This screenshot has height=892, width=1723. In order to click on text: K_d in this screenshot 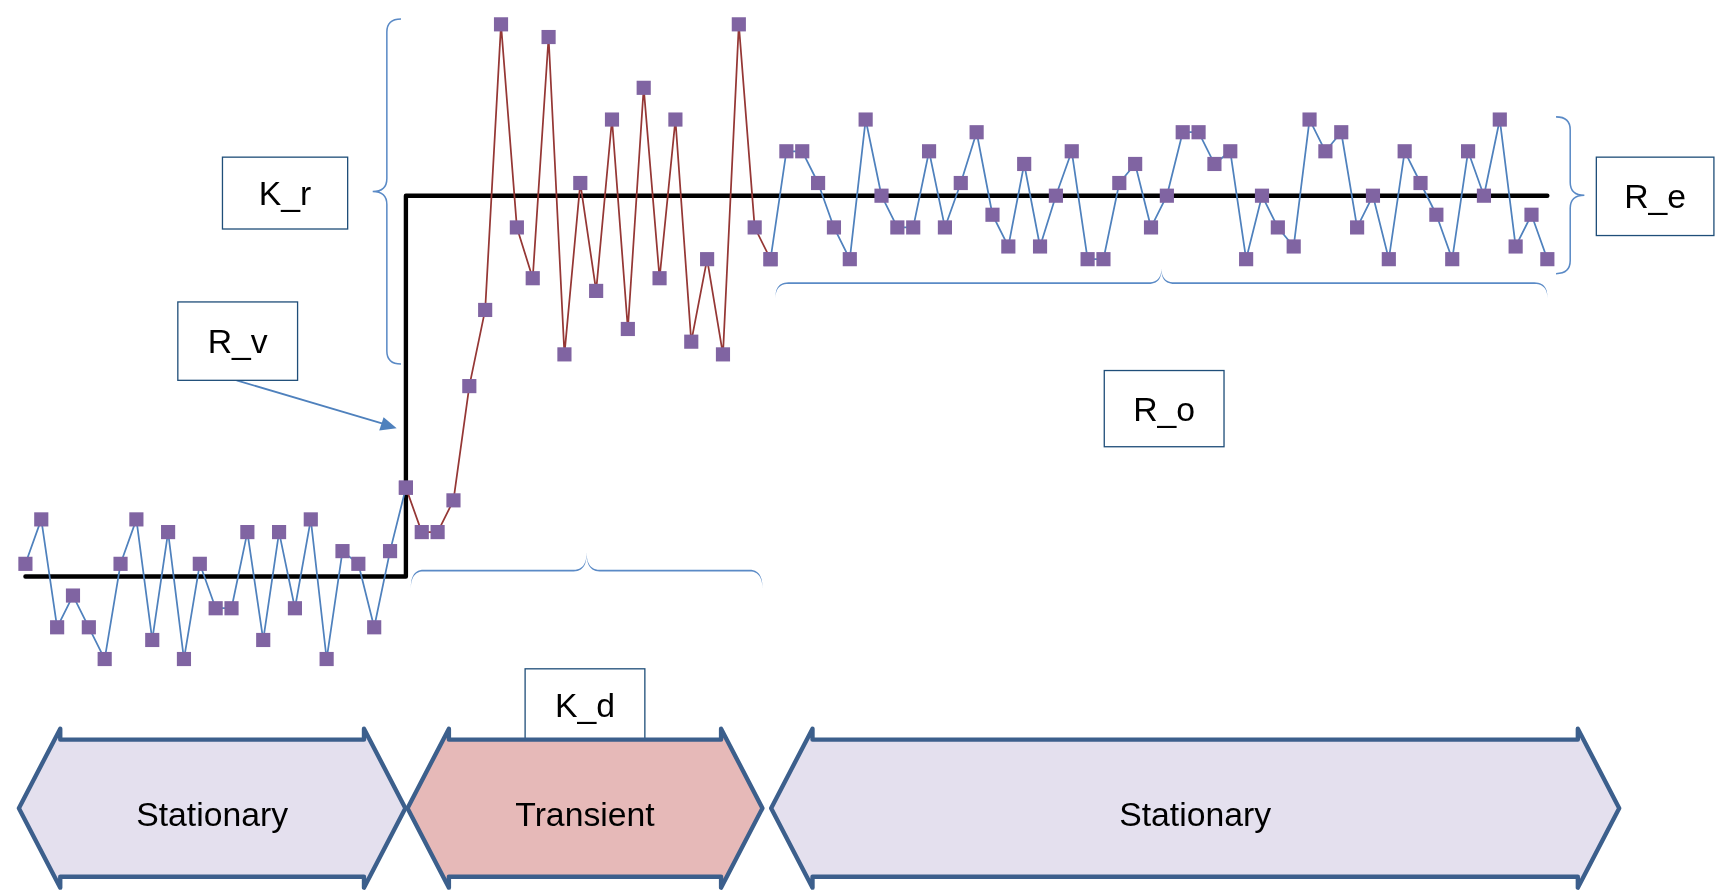, I will do `click(584, 705)`.